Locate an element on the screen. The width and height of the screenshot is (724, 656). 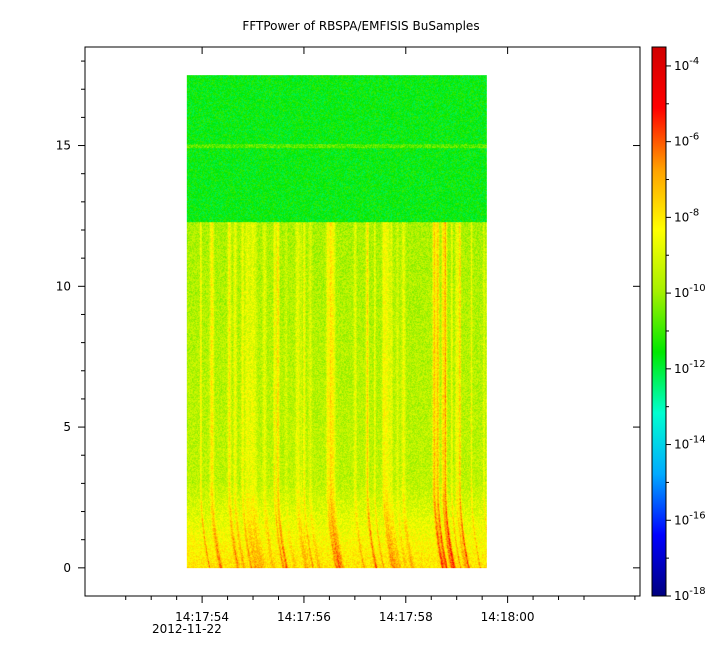
colorbar-tick-label: 10⁻¹⁰ is located at coordinates (690, 291).